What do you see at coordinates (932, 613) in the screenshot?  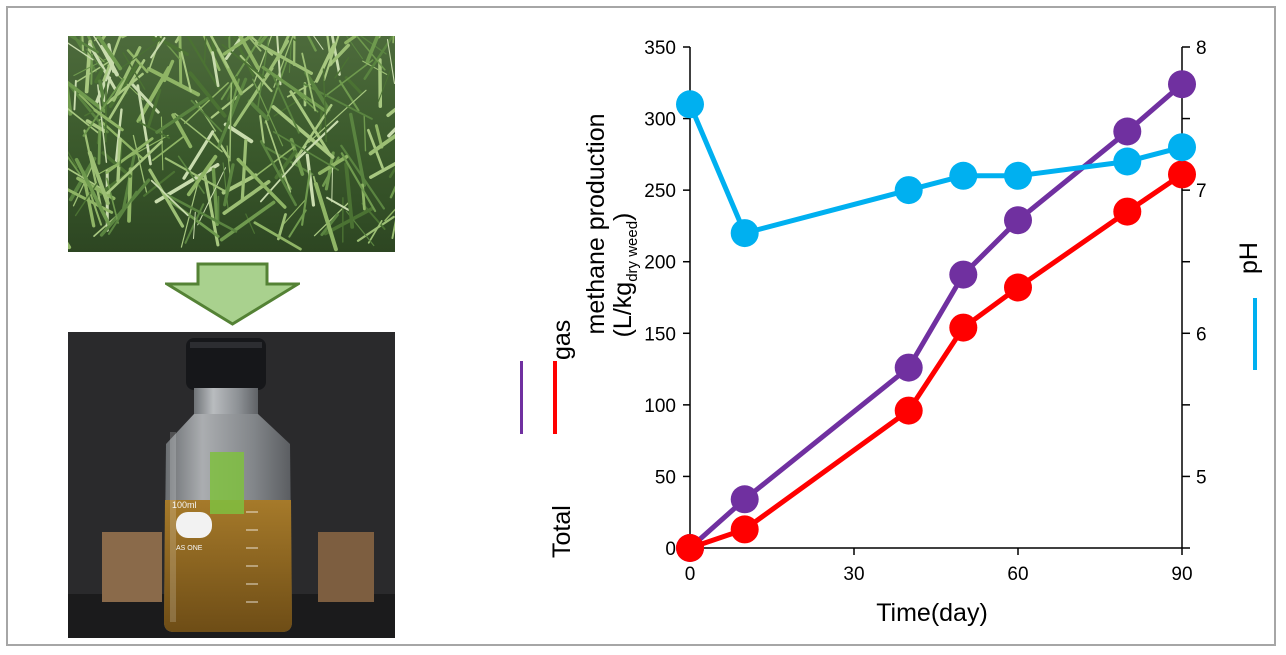 I see `x-axis-label: Time(day)` at bounding box center [932, 613].